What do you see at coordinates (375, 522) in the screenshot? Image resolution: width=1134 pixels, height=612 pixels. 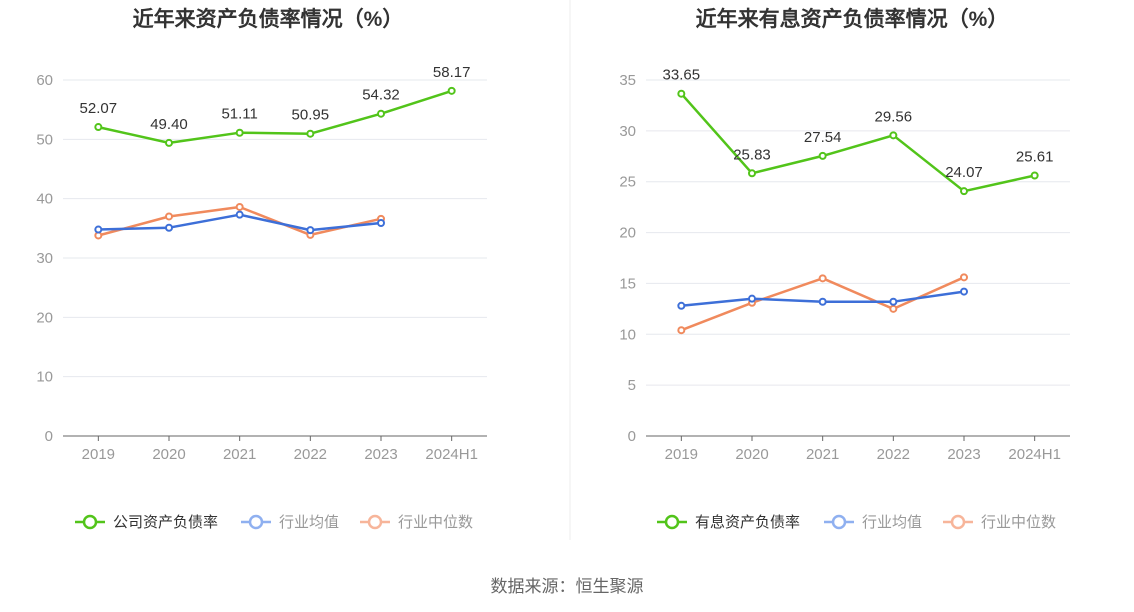 I see `chart1-legend-3-marker` at bounding box center [375, 522].